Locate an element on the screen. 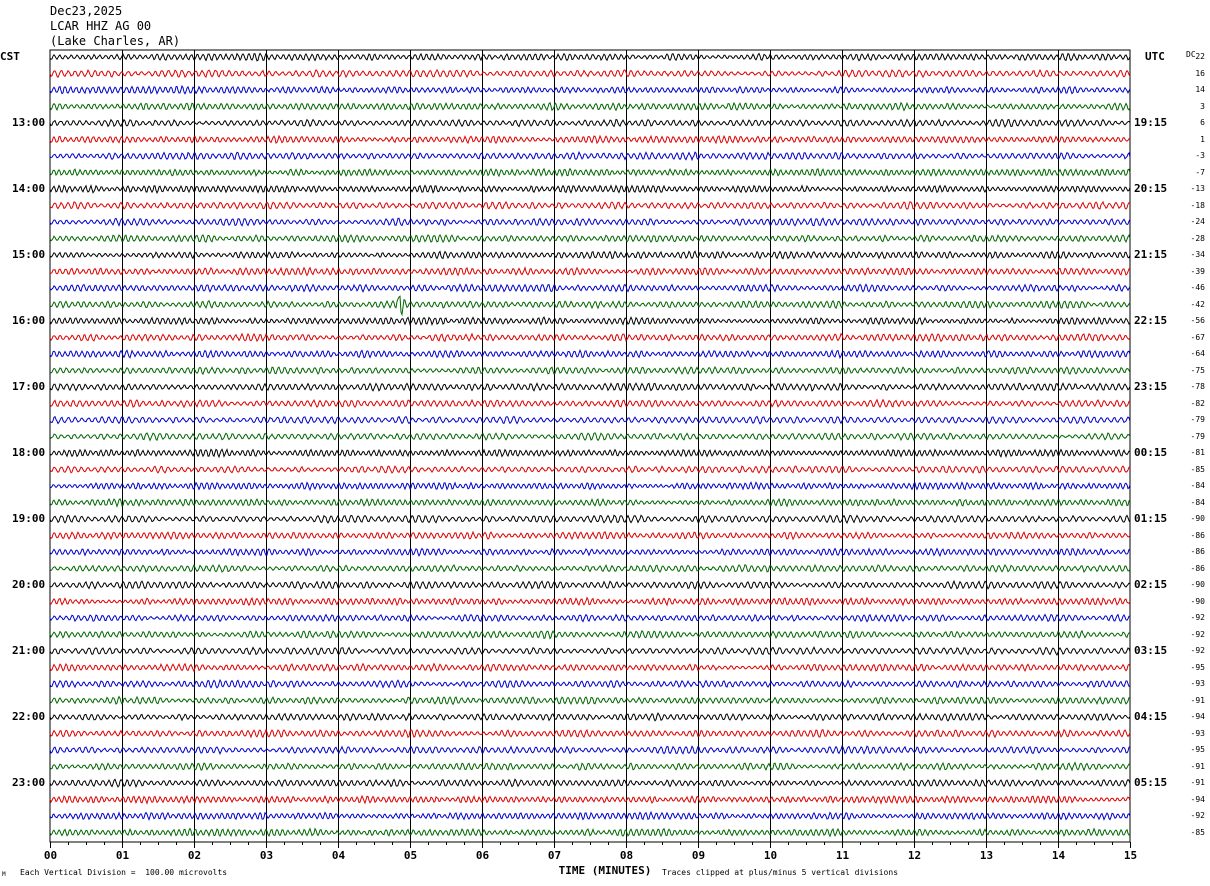 The image size is (1210, 886). cst-hour-label: 13:00 is located at coordinates (29, 122).